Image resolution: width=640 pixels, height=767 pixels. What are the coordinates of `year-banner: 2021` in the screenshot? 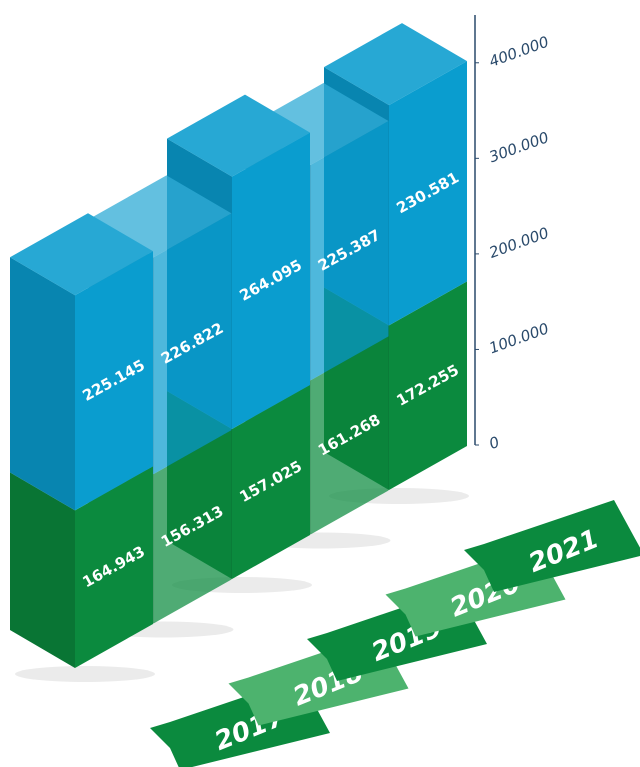 It's located at (552, 546).